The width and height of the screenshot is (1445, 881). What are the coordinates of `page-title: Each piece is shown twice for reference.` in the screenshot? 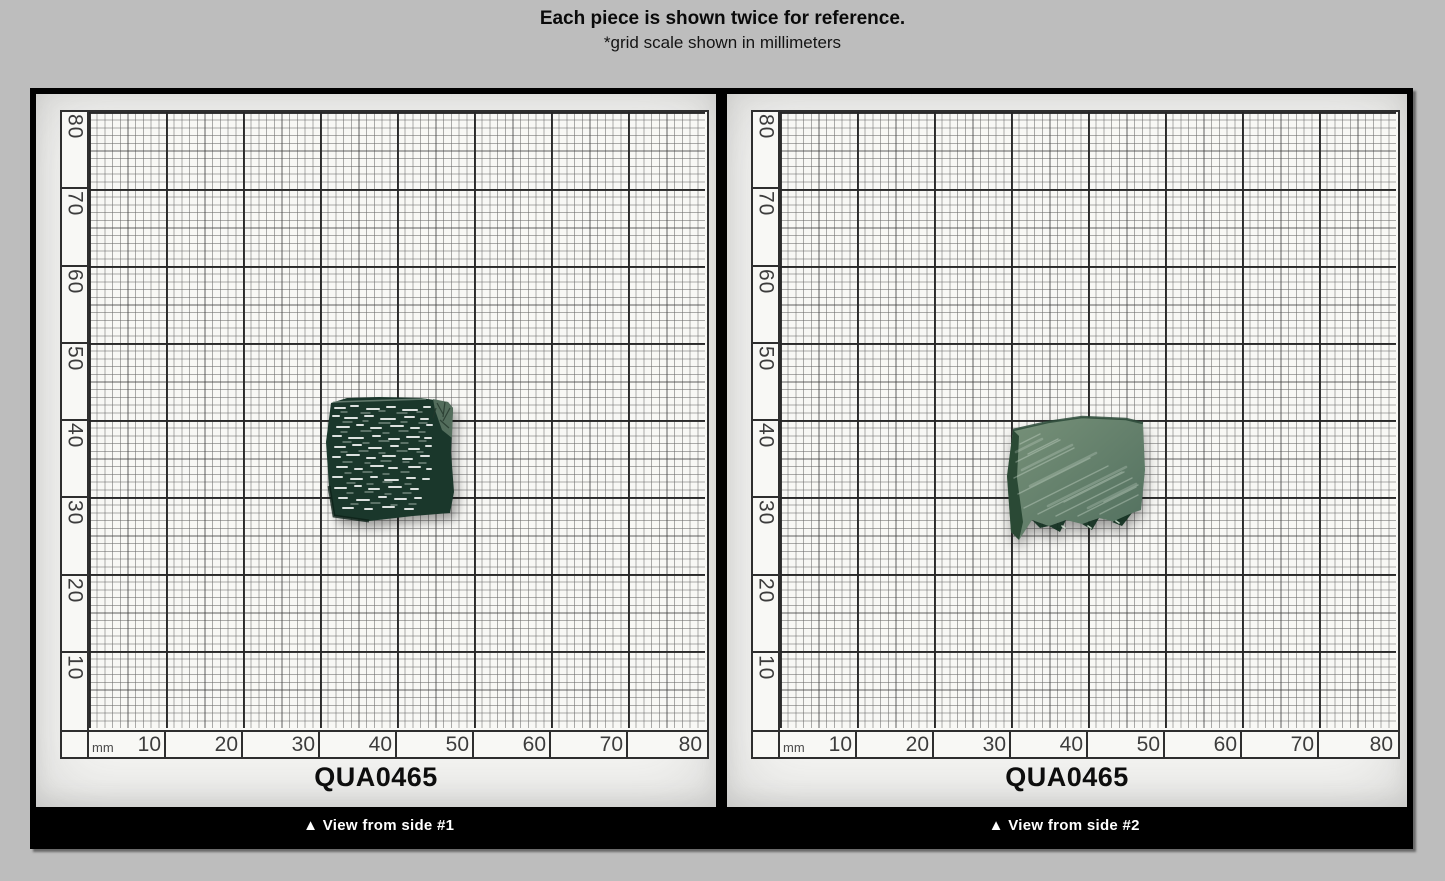 It's located at (722, 18).